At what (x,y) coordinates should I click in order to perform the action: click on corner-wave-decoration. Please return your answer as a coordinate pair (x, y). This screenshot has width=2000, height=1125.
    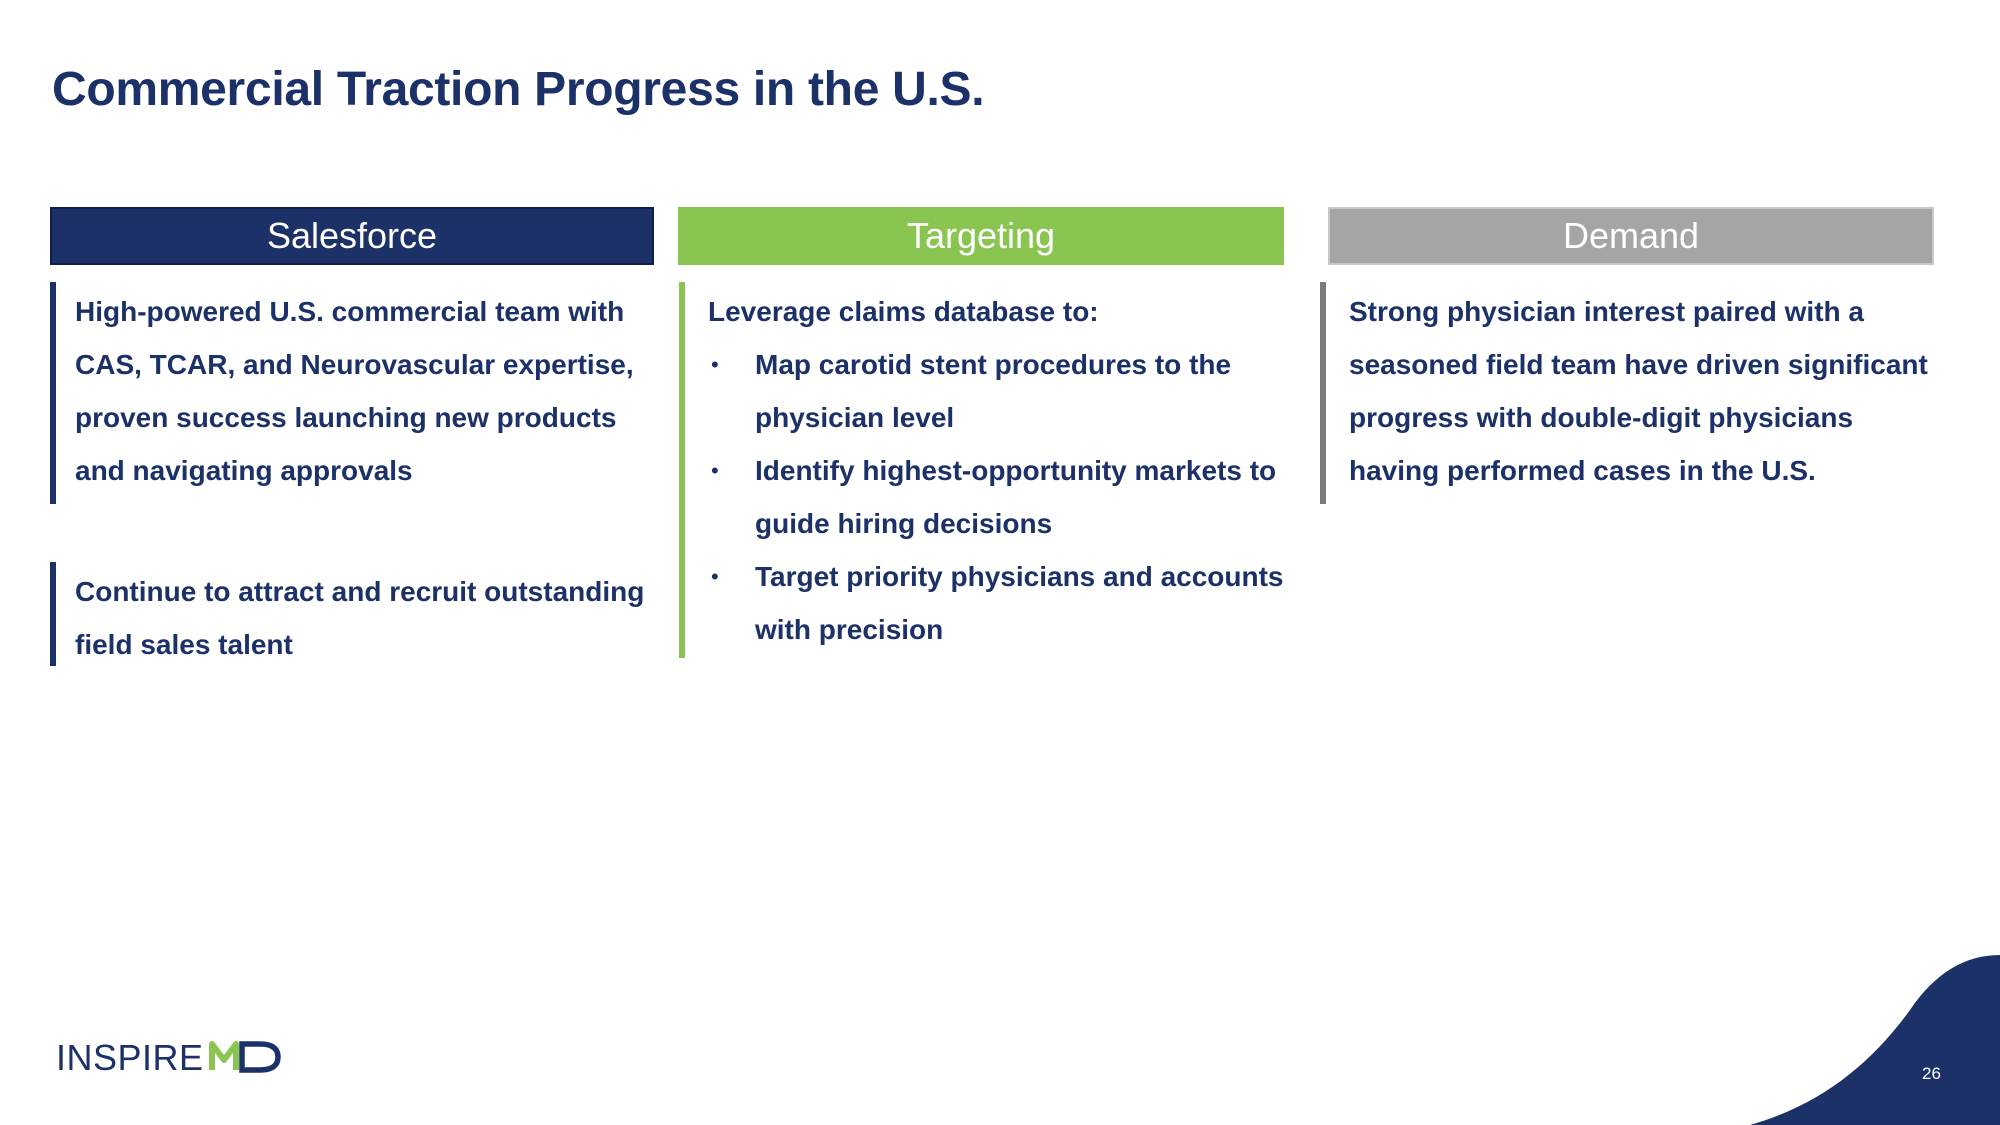
    Looking at the image, I should click on (1875, 1040).